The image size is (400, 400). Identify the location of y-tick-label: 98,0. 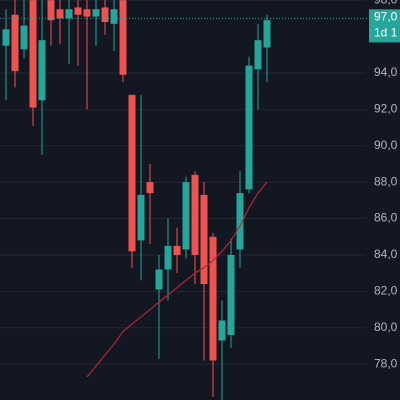
(386, 3).